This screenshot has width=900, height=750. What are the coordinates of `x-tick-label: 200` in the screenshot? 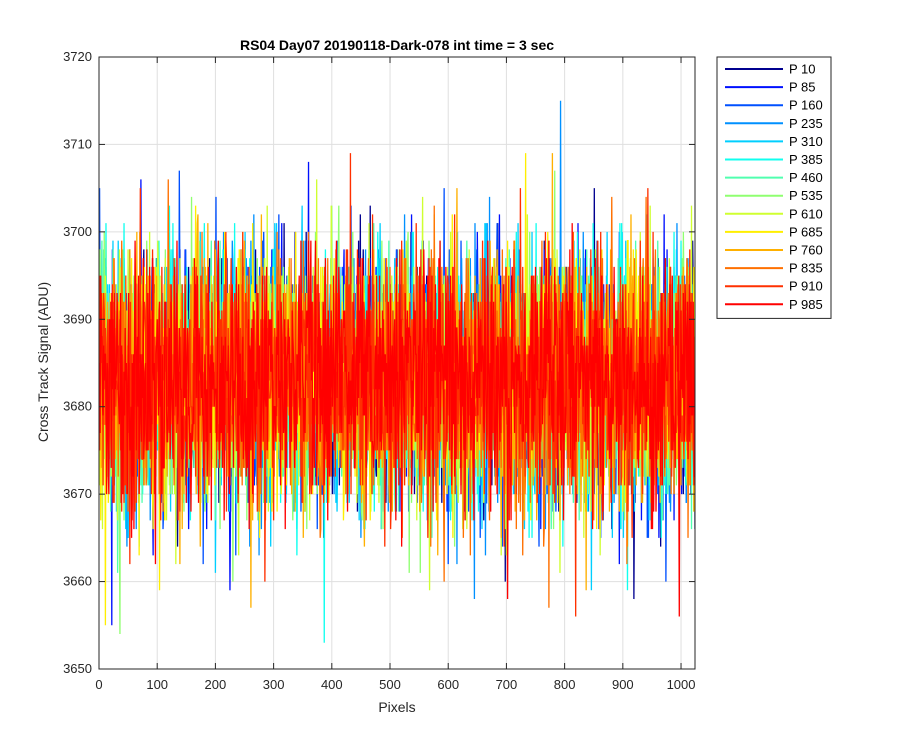 It's located at (216, 684).